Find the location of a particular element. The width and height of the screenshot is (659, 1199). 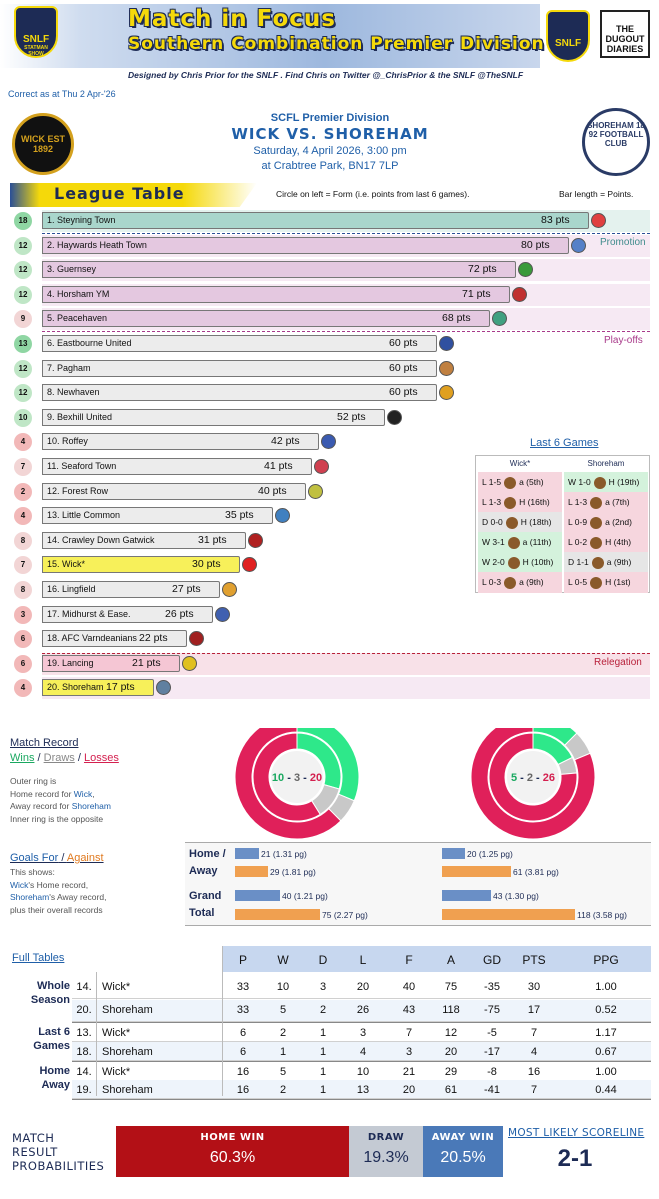

stat-cell: 0.67 is located at coordinates (606, 1052).